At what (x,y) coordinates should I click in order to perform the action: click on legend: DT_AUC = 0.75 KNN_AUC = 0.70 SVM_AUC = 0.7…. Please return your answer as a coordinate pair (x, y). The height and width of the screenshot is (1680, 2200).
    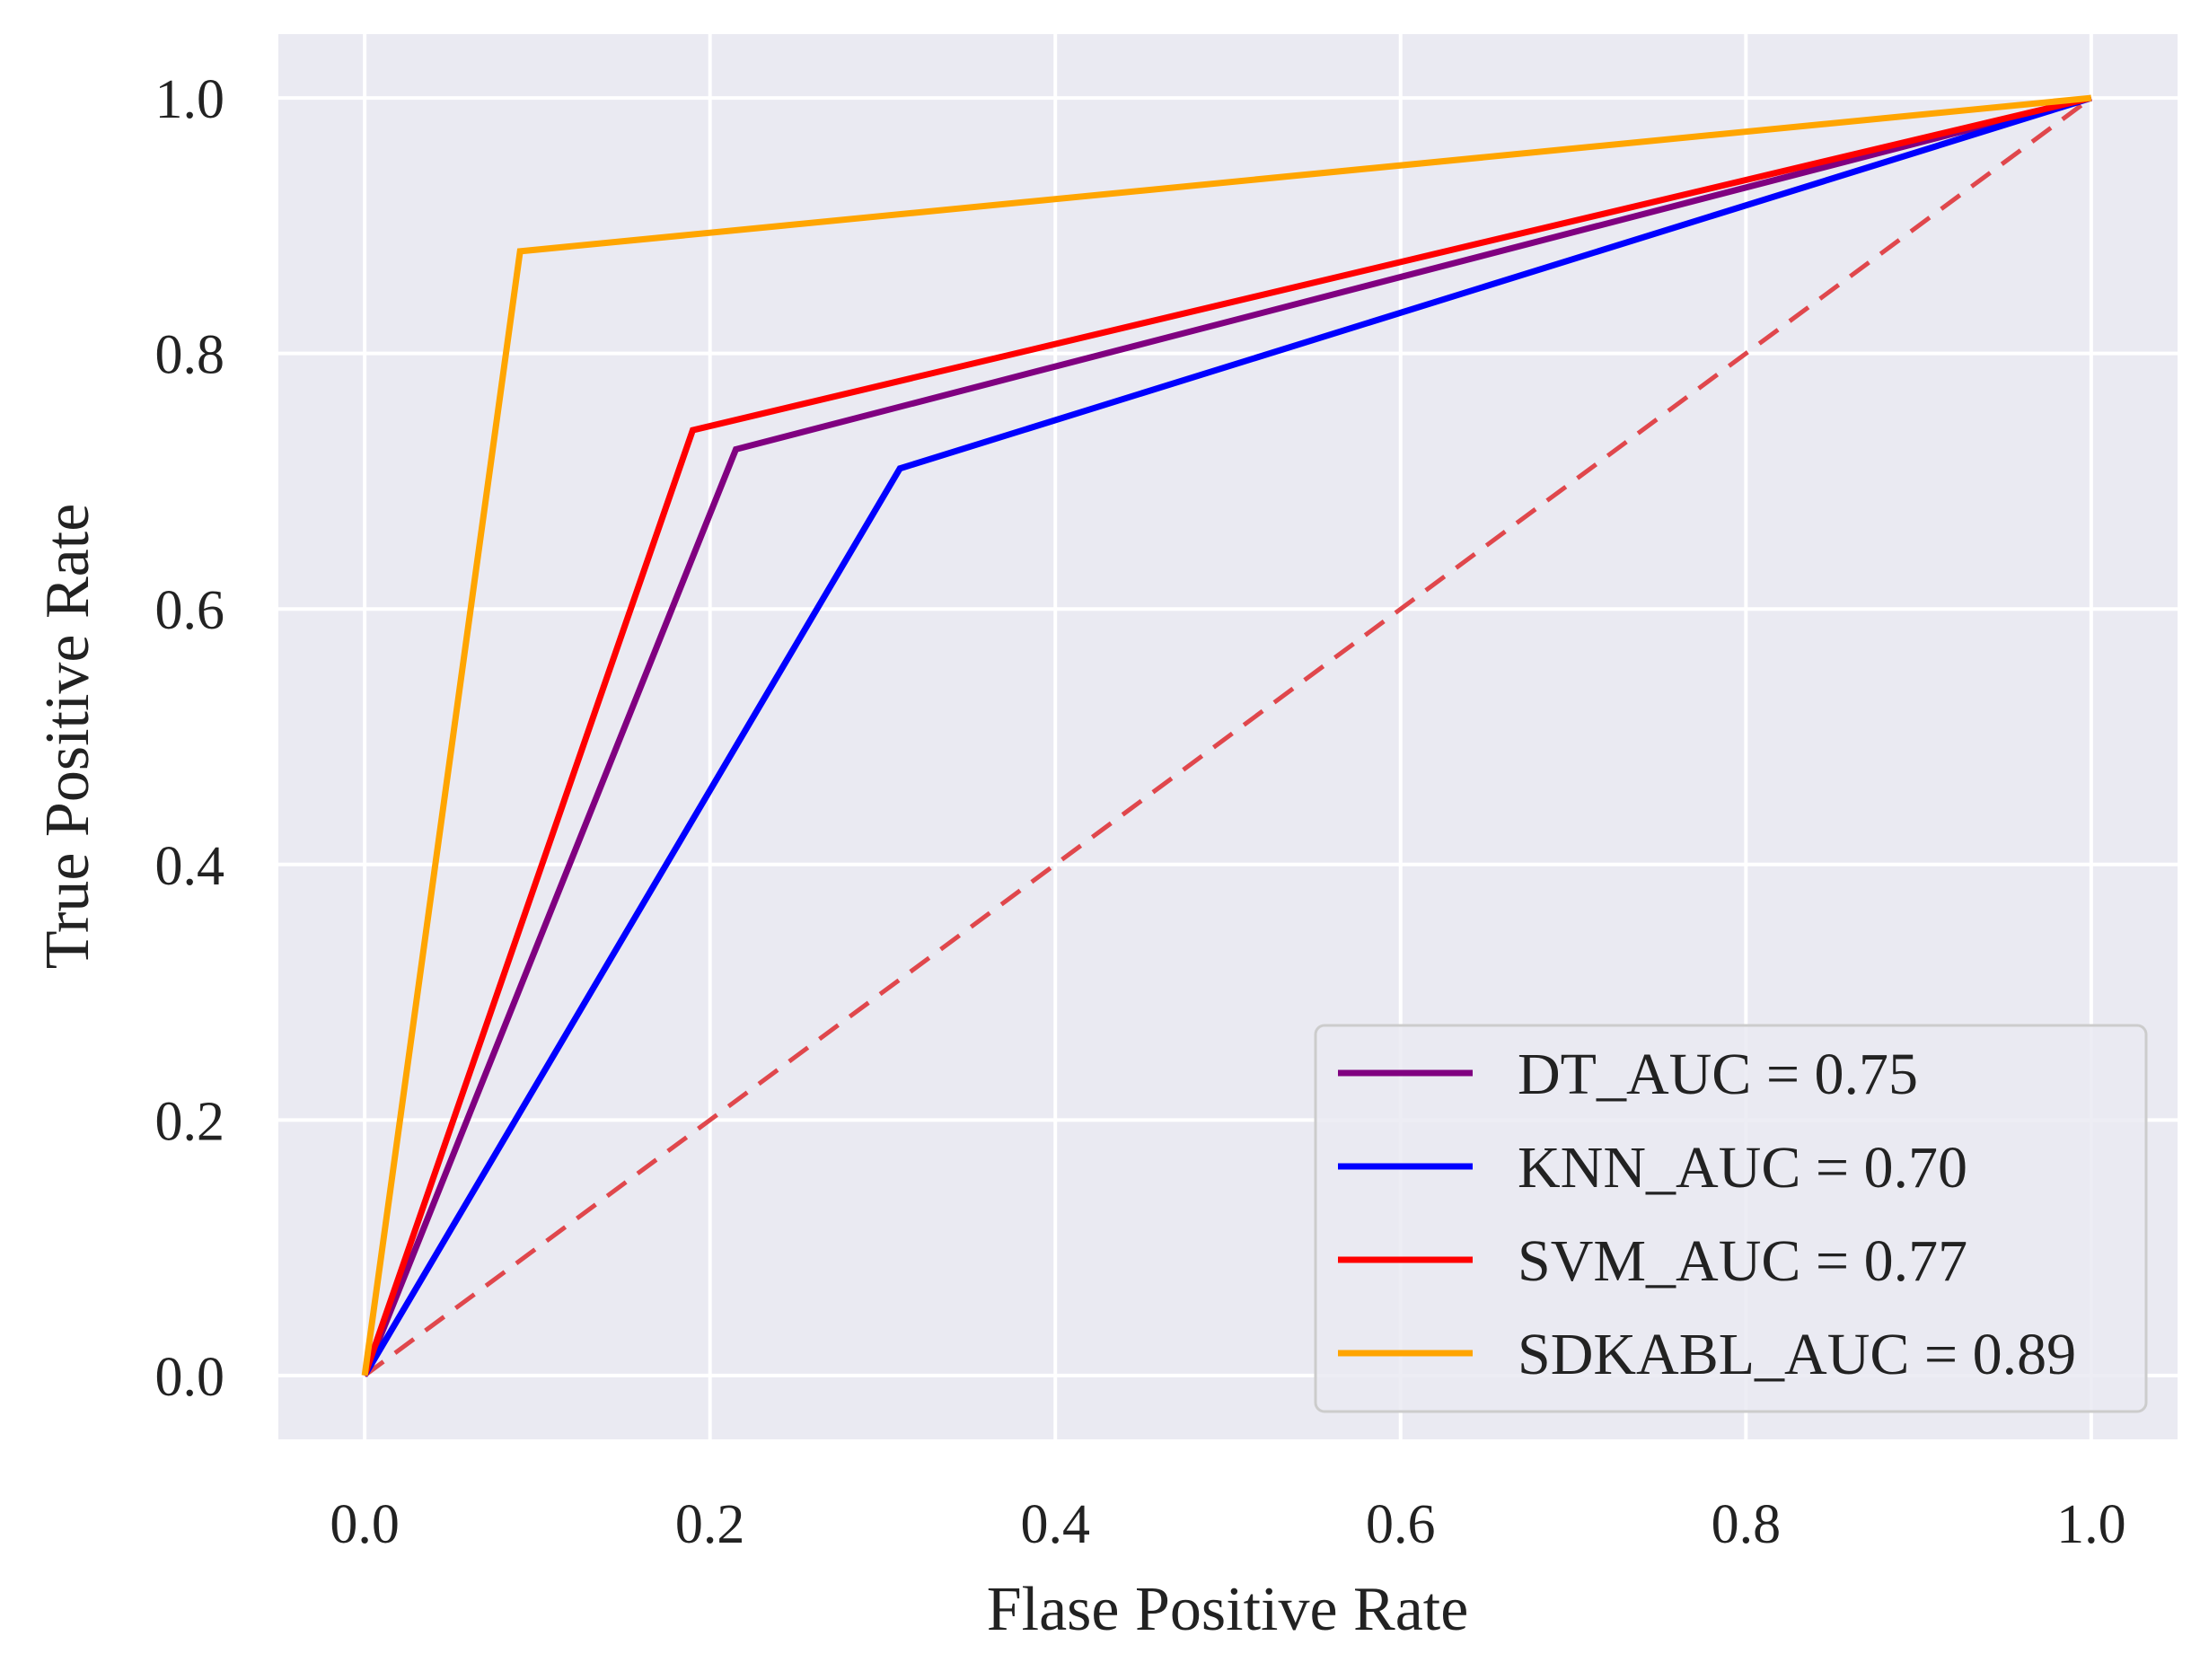
    Looking at the image, I should click on (1731, 1218).